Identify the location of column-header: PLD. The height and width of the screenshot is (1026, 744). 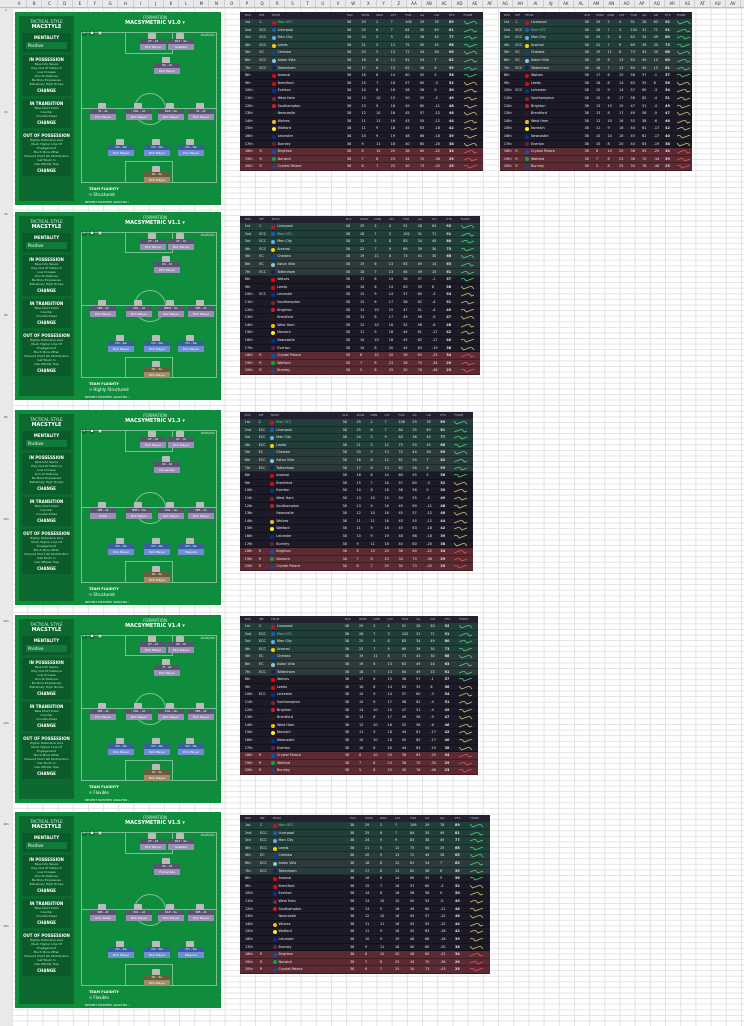
(348, 219).